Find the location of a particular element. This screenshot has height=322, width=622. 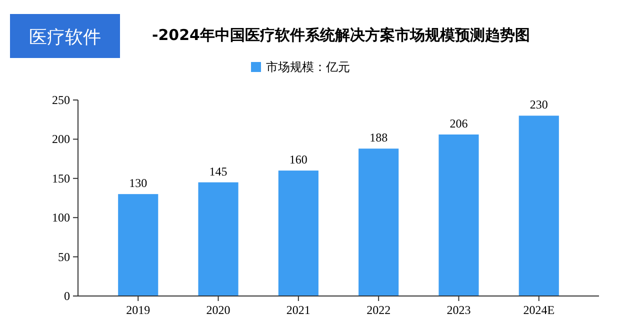

x-tick-label: 2021 is located at coordinates (298, 310).